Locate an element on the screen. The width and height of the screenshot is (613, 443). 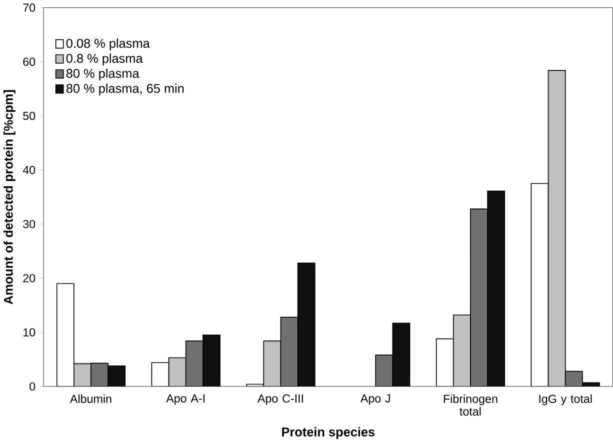
legend-label: 80 % plasma, 65 min is located at coordinates (125, 90).